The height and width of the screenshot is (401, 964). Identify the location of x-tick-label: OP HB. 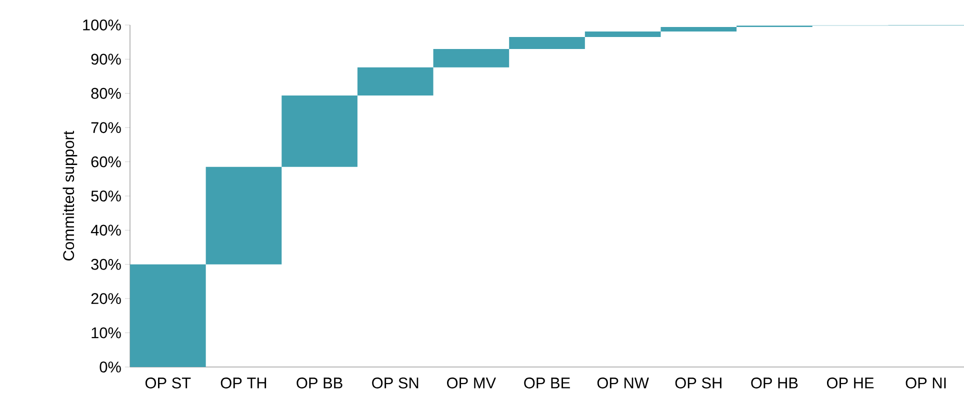
(774, 383).